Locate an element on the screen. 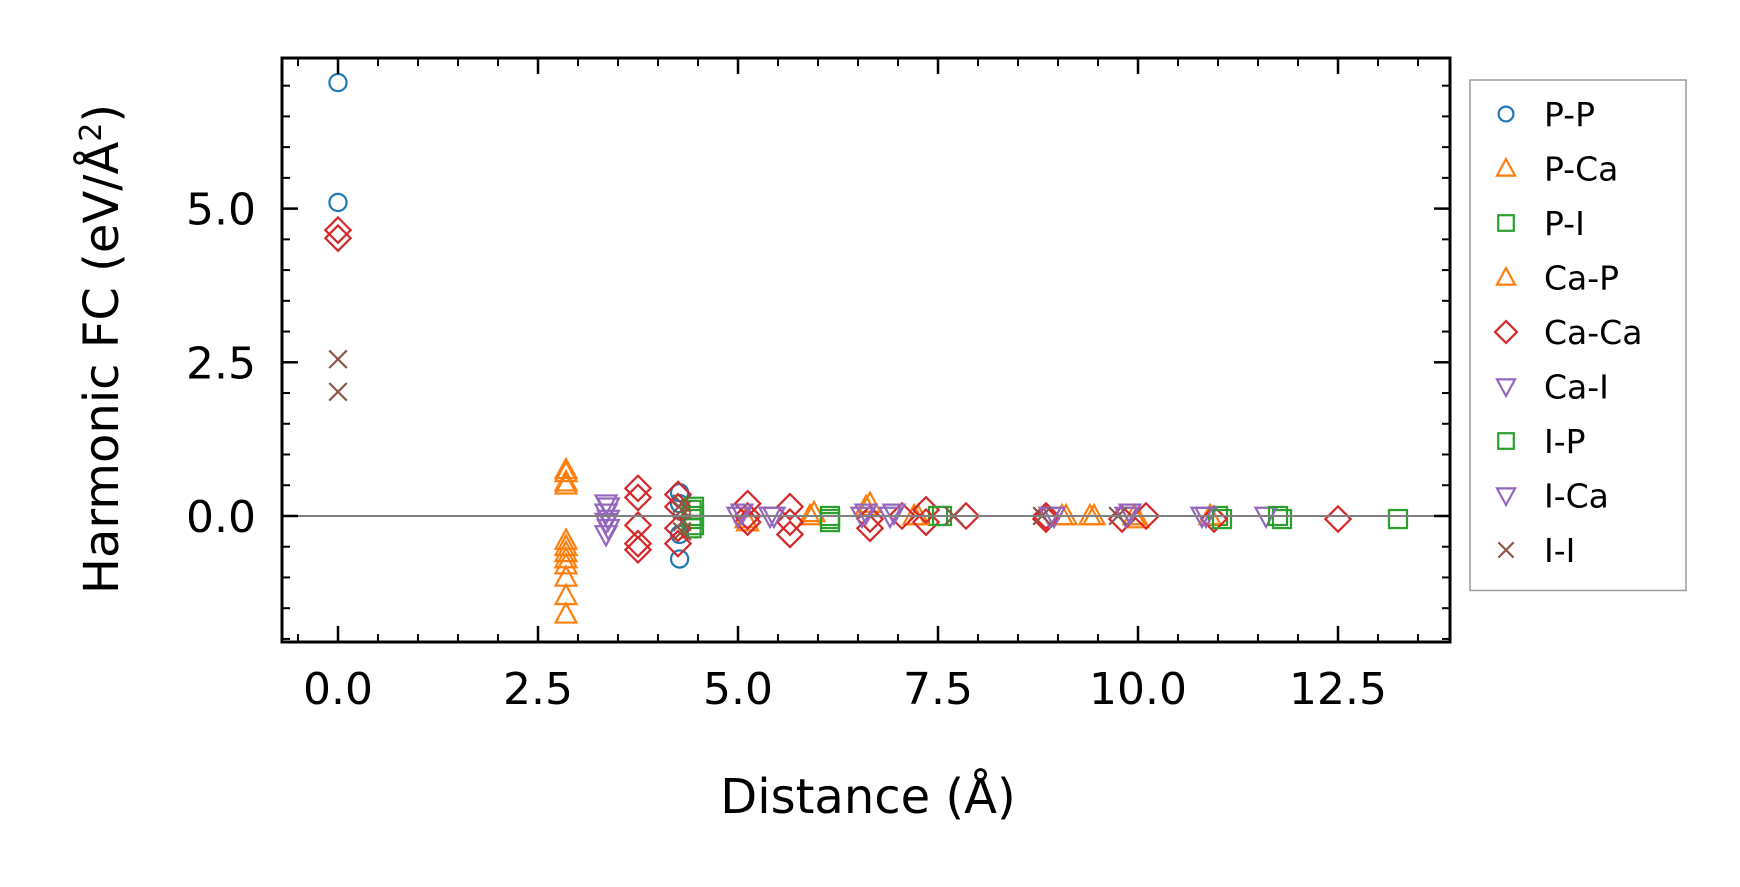 Image resolution: width=1740 pixels, height=887 pixels. legend: P-P P-Ca P-I Ca-P Ca-Ca Ca-I I-P I-Ca I-I is located at coordinates (1578, 335).